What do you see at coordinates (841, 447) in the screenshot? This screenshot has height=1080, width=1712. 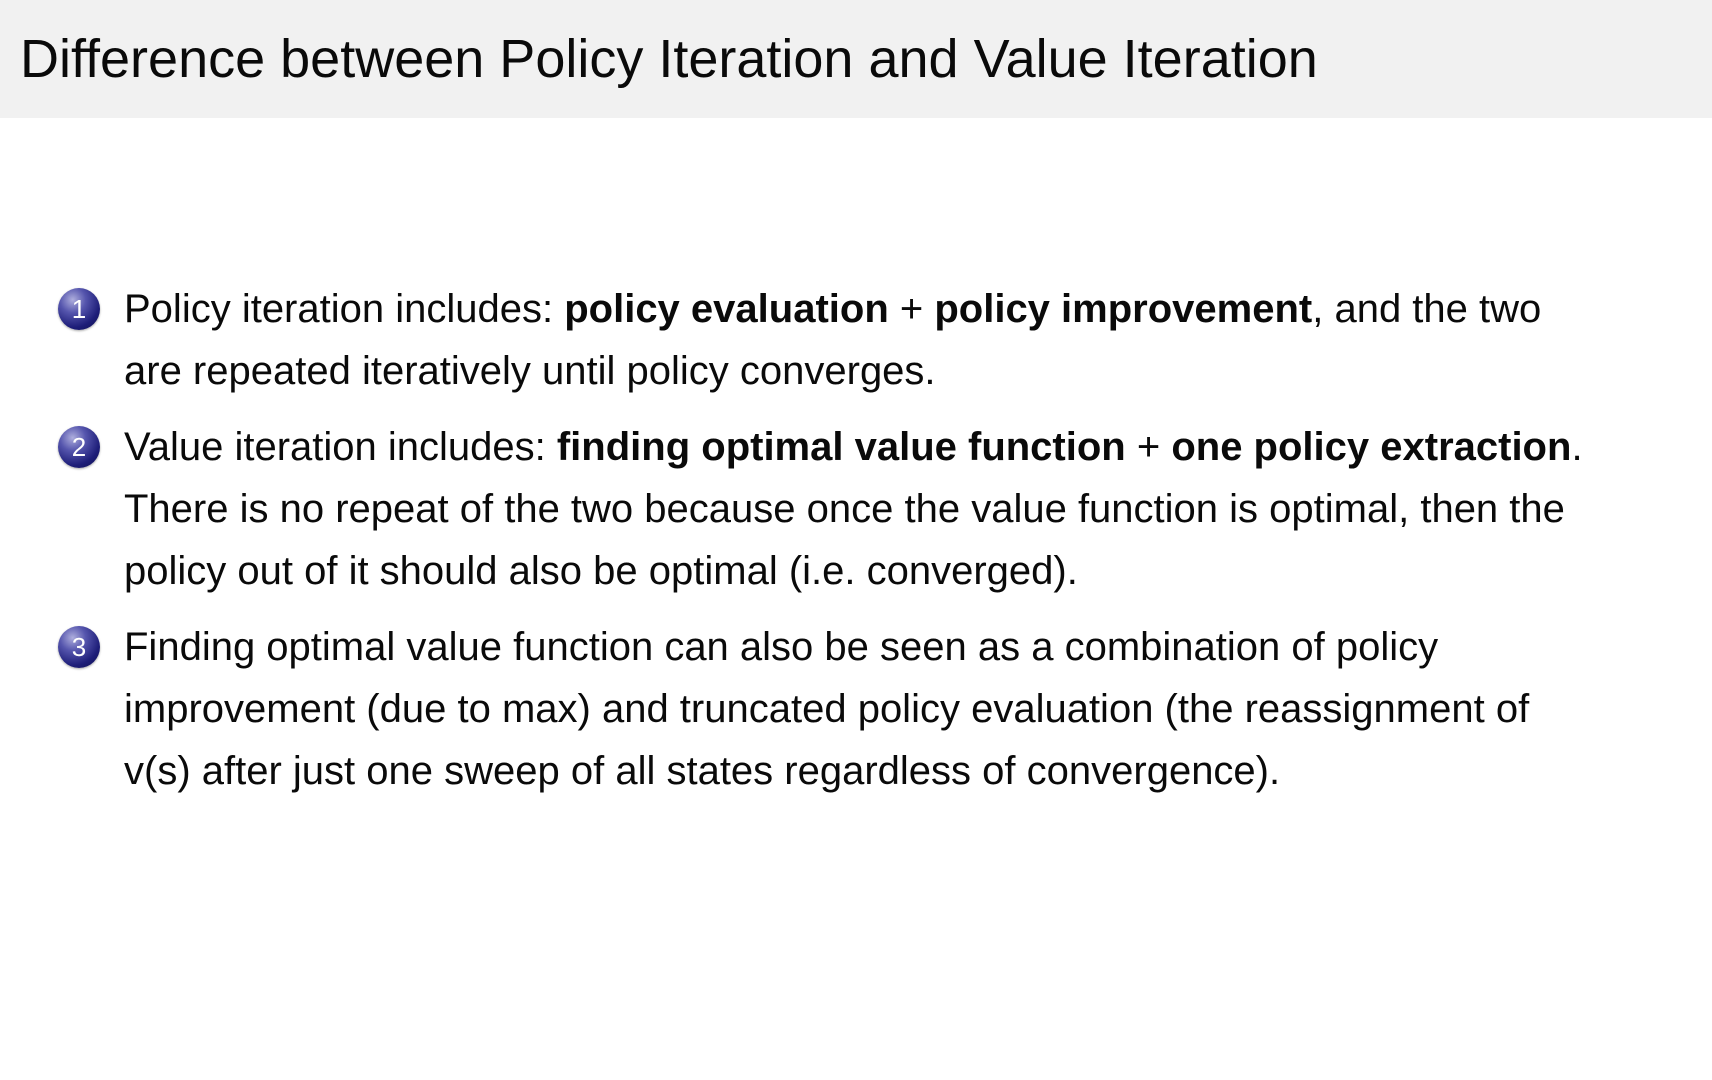 I see `bold-text-segment: finding optimal value function` at bounding box center [841, 447].